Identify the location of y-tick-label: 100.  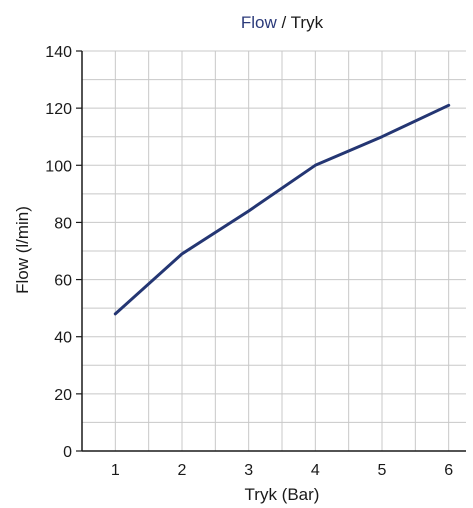
(58, 166).